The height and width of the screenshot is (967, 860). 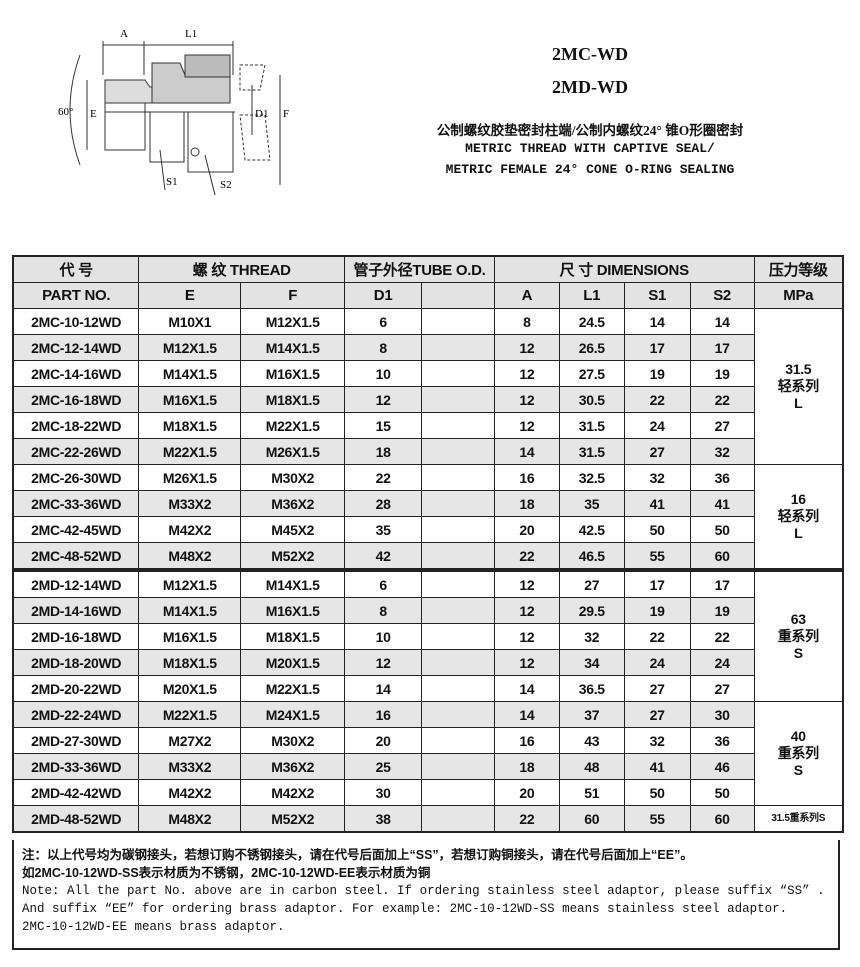 What do you see at coordinates (427, 766) in the screenshot?
I see `table-row: 2MD-33-36WD M33X2 M36X2 25 18 48 41 46` at bounding box center [427, 766].